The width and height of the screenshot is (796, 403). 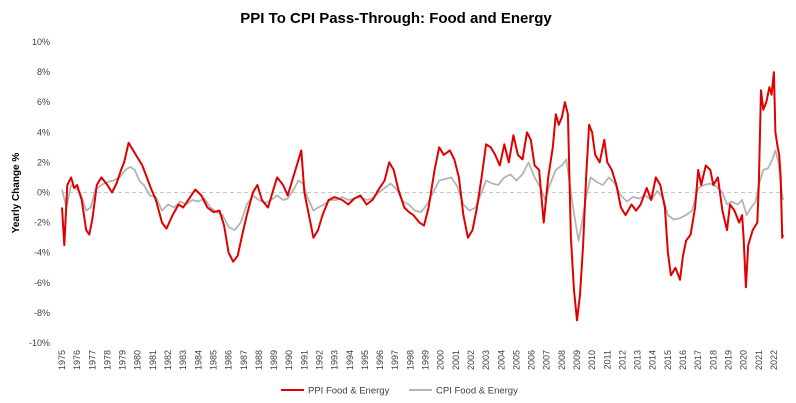 What do you see at coordinates (759, 360) in the screenshot?
I see `x-tick-label: 2021` at bounding box center [759, 360].